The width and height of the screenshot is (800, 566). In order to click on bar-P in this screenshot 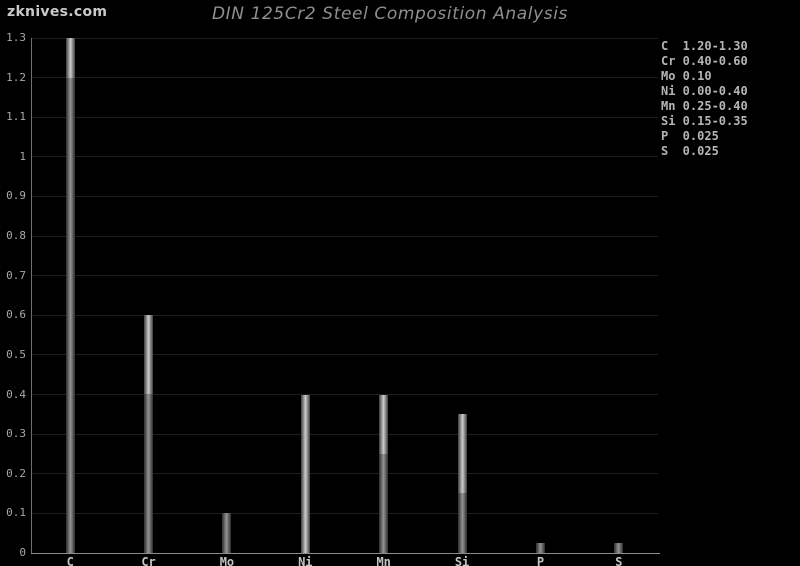, I will do `click(540, 548)`.